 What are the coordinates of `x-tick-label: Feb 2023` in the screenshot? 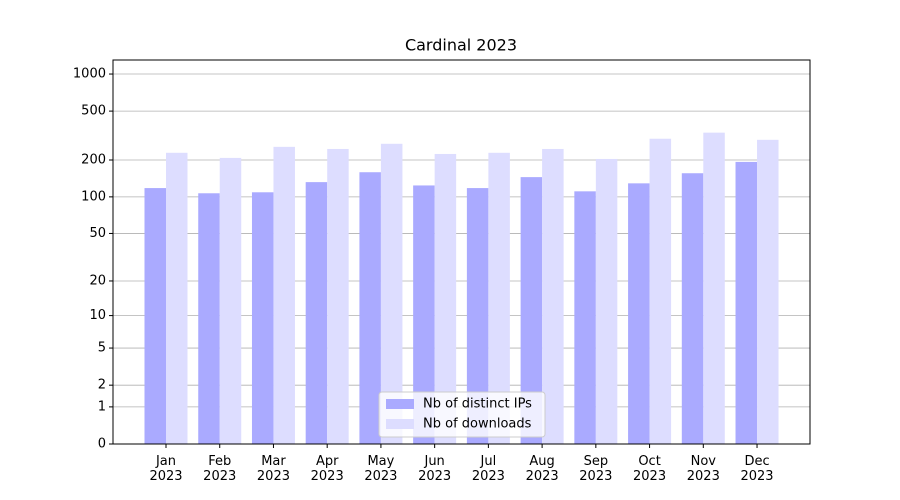 It's located at (219, 469).